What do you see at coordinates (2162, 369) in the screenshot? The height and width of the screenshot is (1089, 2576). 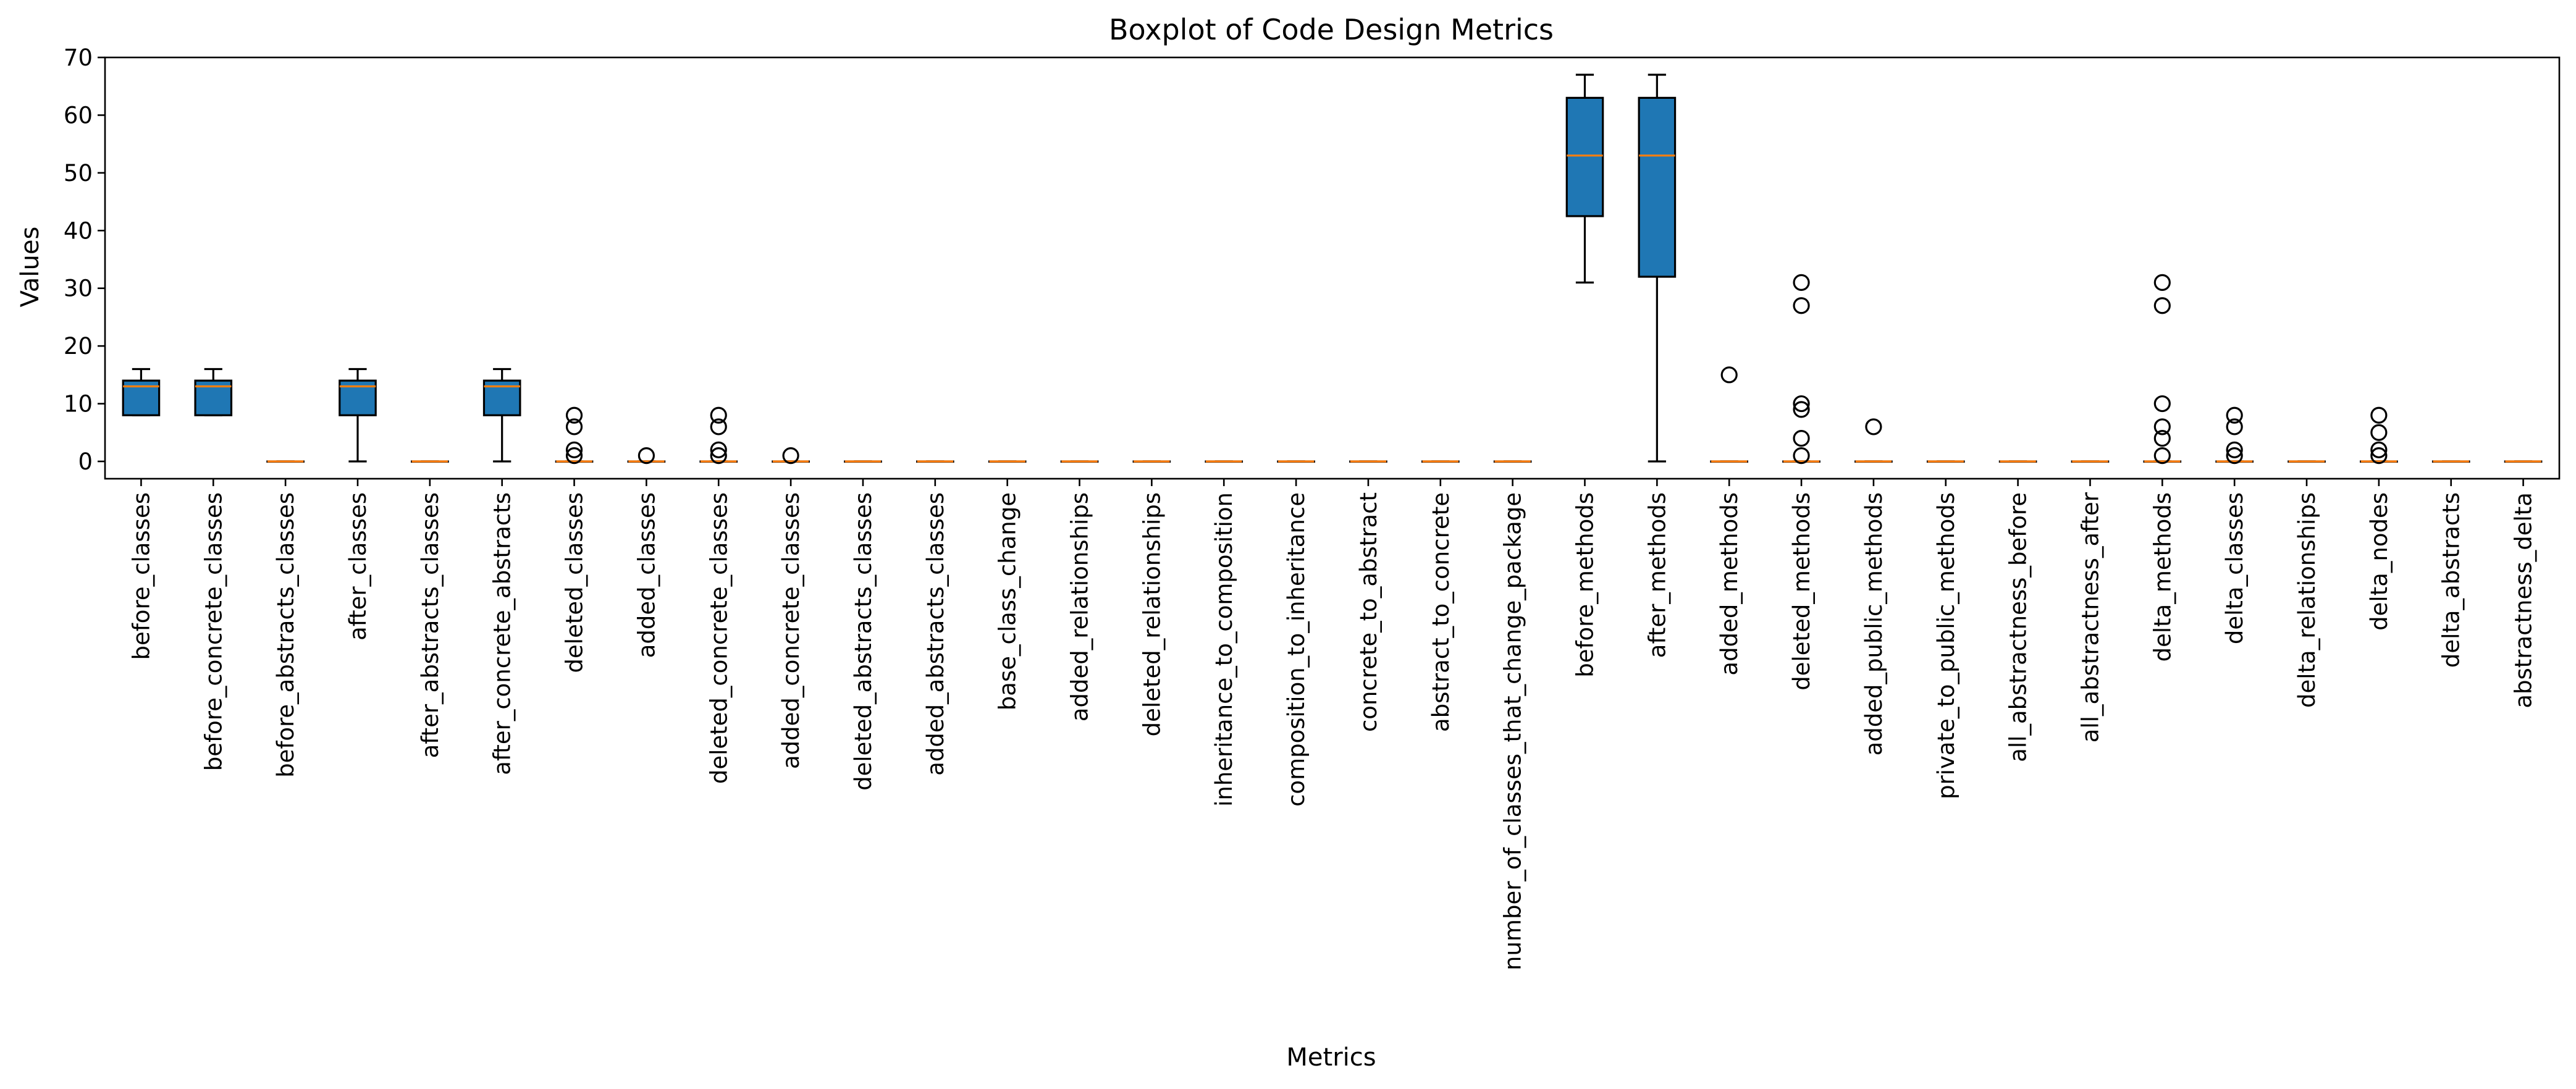 I see `box-delta_methods` at bounding box center [2162, 369].